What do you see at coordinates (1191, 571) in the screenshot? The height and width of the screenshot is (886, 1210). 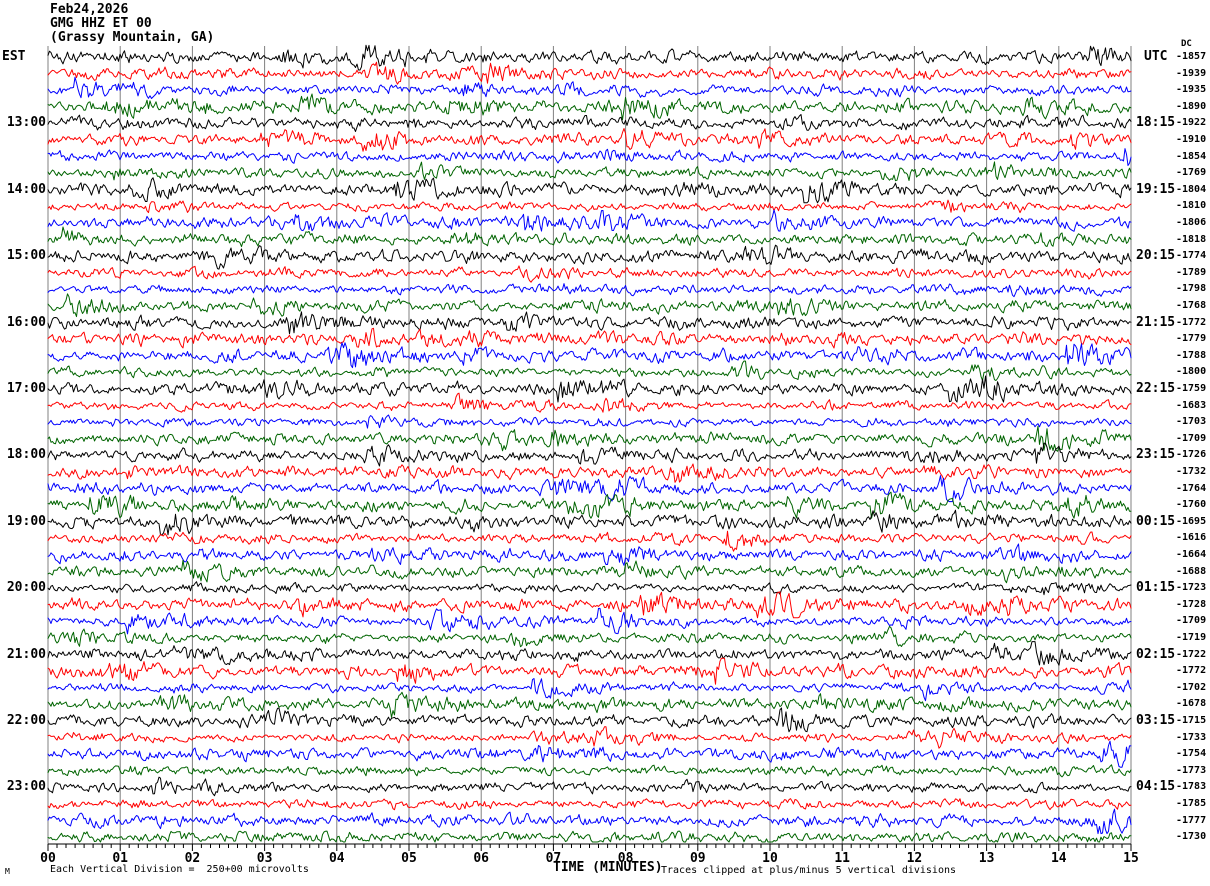 I see `dc-offset-value: -1688` at bounding box center [1191, 571].